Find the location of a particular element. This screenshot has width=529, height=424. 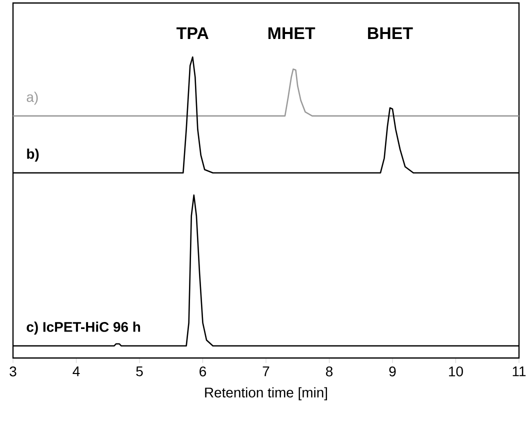

series-label: b) is located at coordinates (33, 155).